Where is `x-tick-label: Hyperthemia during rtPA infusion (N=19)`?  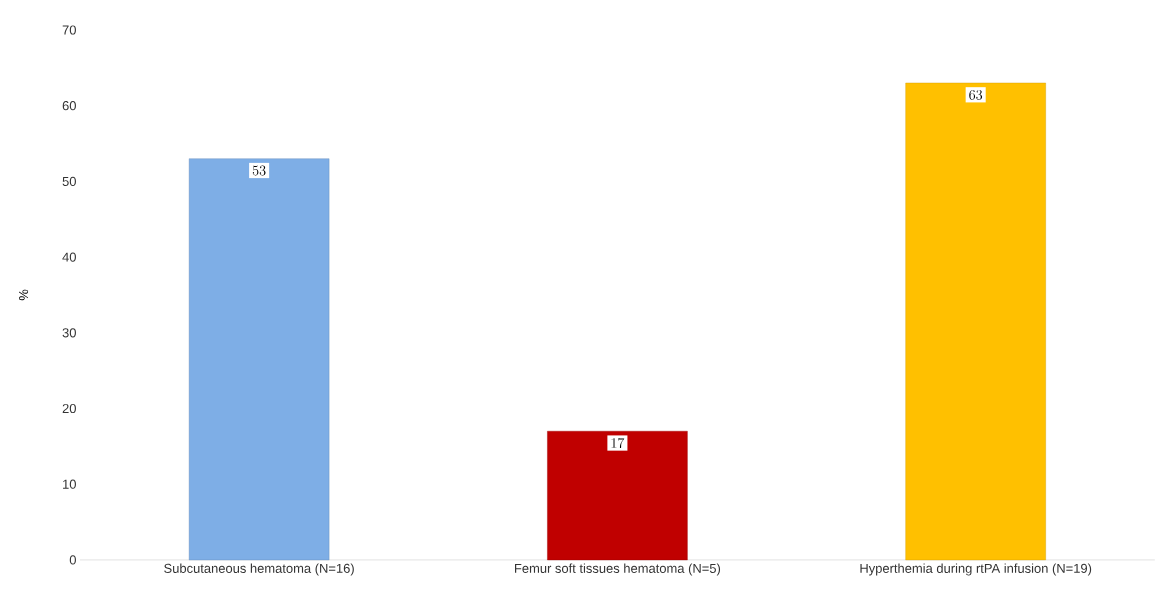
x-tick-label: Hyperthemia during rtPA infusion (N=19) is located at coordinates (976, 569).